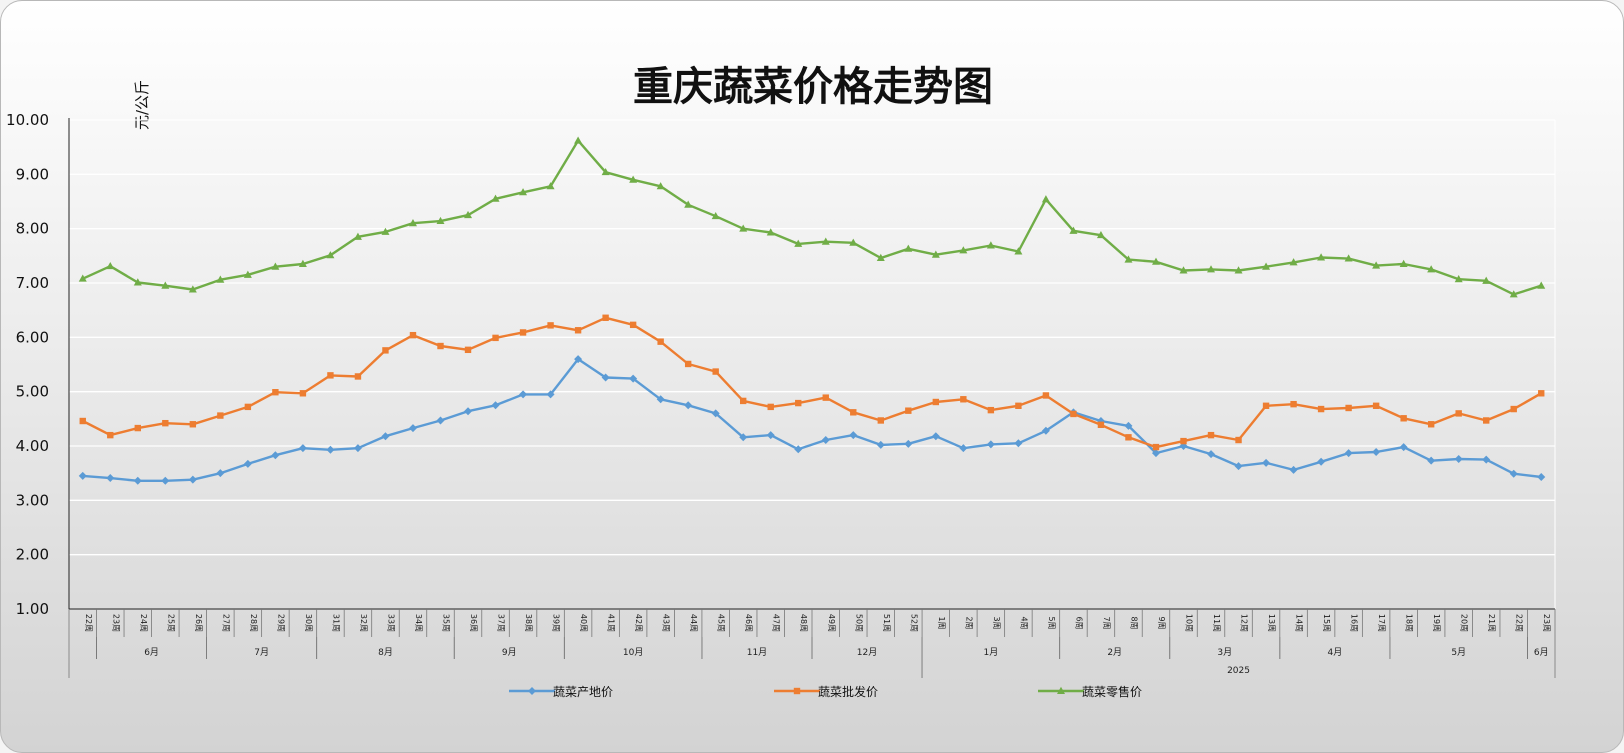 Image resolution: width=1624 pixels, height=753 pixels. What do you see at coordinates (1106, 622) in the screenshot?
I see `x-tick-label: 7周` at bounding box center [1106, 622].